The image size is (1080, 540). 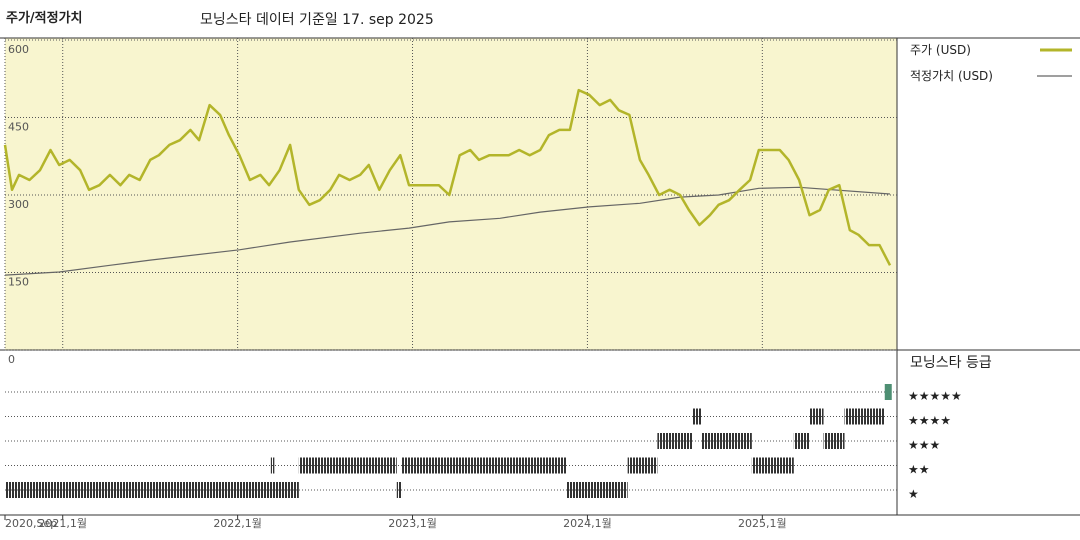 What do you see at coordinates (18, 49) in the screenshot?
I see `y-tick-label: 600` at bounding box center [18, 49].